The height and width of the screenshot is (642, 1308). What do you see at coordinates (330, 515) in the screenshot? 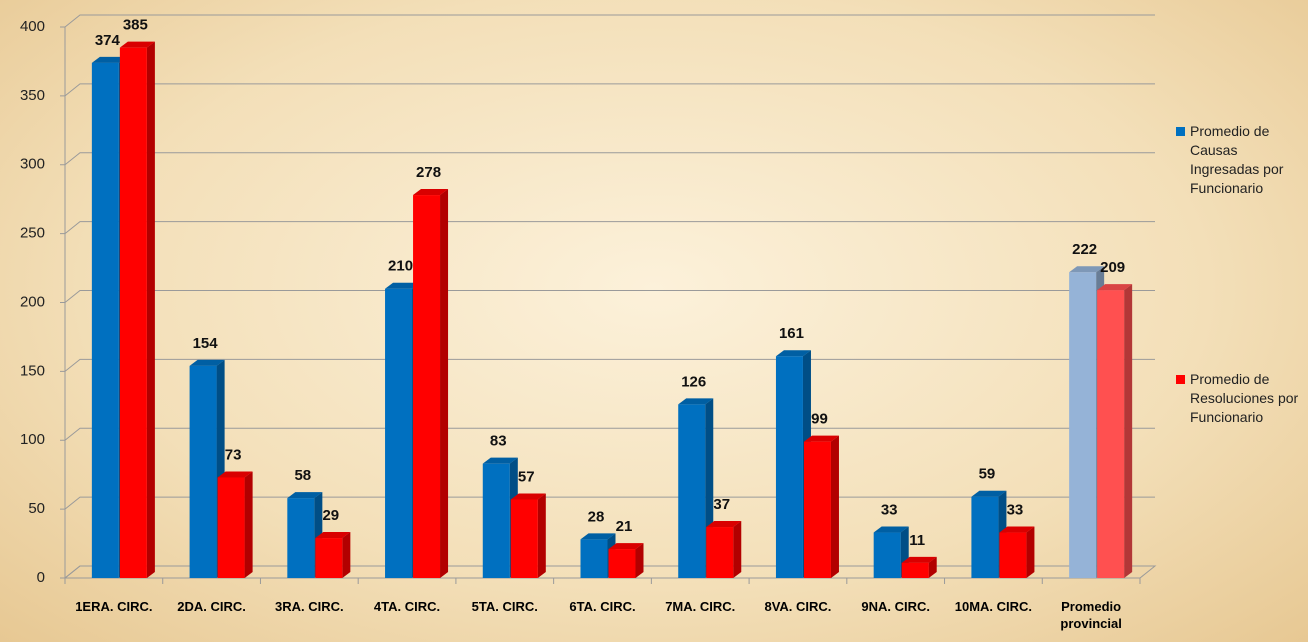
I see `data-label: 29` at bounding box center [330, 515].